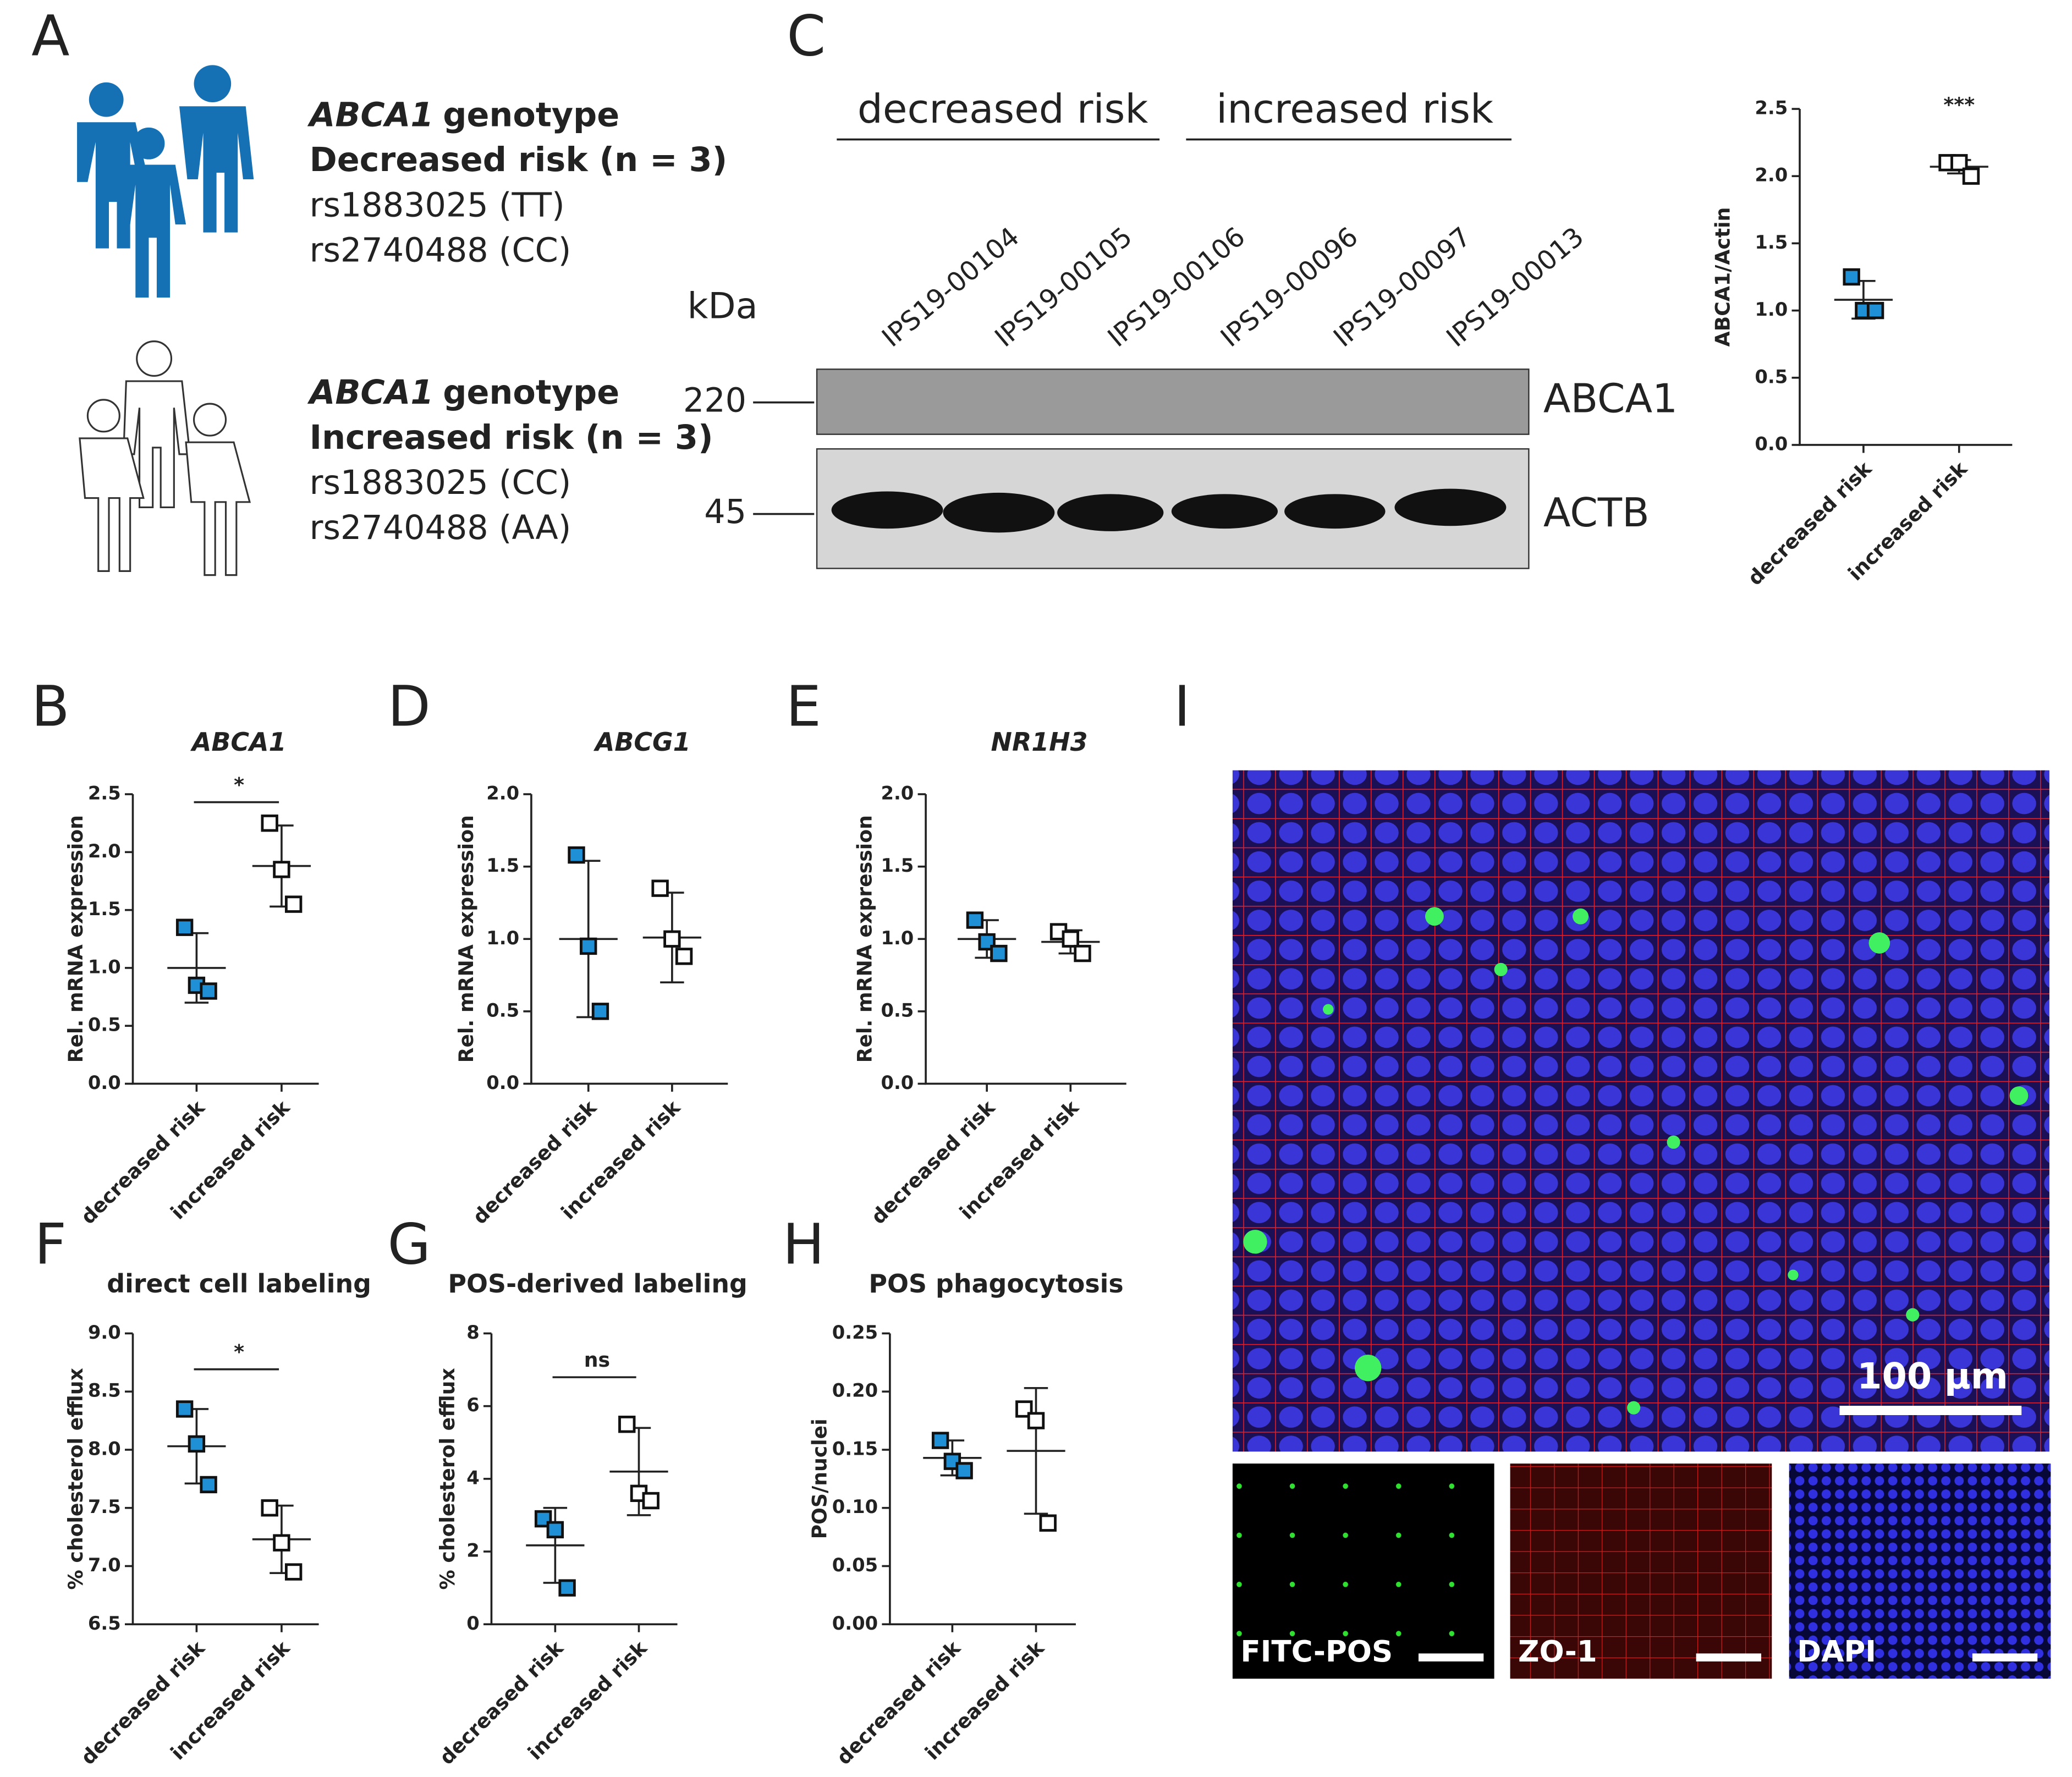 The image size is (2072, 1777). I want to click on chart-title: NR1H3, so click(1040, 742).